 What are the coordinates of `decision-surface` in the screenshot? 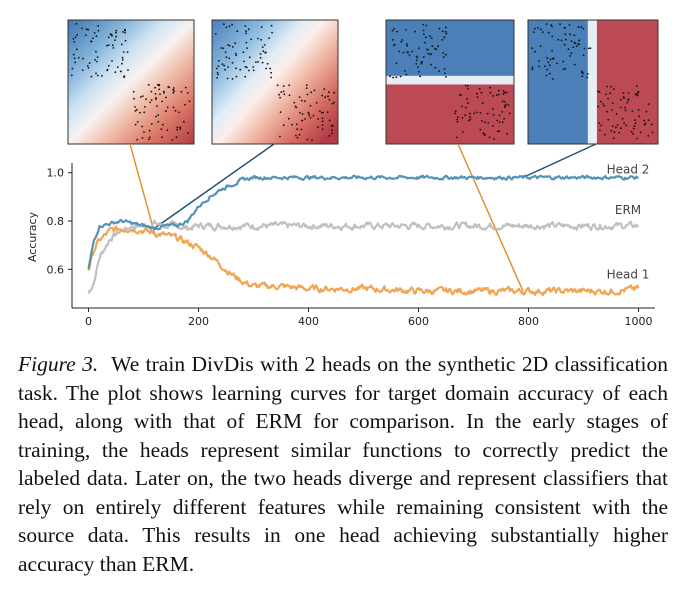 It's located at (131, 82).